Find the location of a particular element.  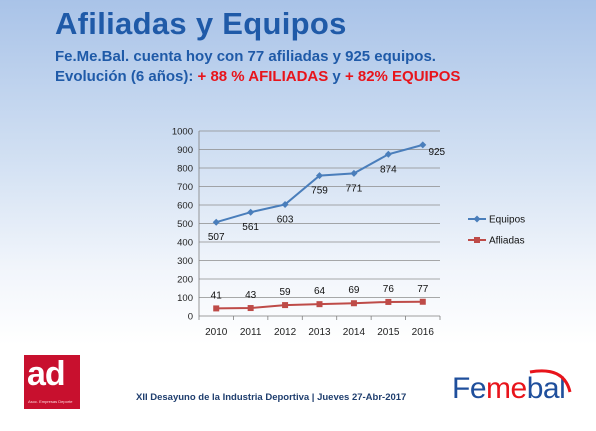

data-label: 603 is located at coordinates (285, 219).